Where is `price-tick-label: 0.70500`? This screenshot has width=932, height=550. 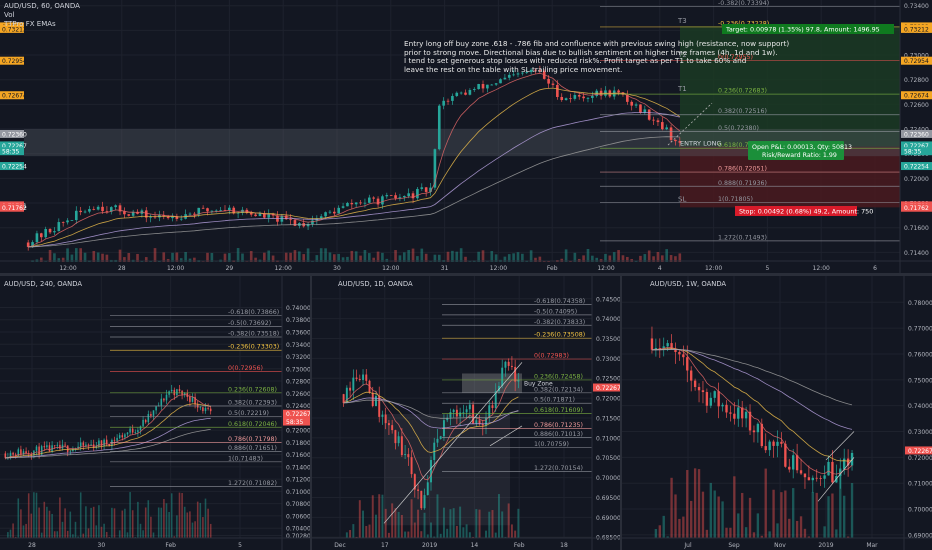 price-tick-label: 0.70500 is located at coordinates (608, 458).